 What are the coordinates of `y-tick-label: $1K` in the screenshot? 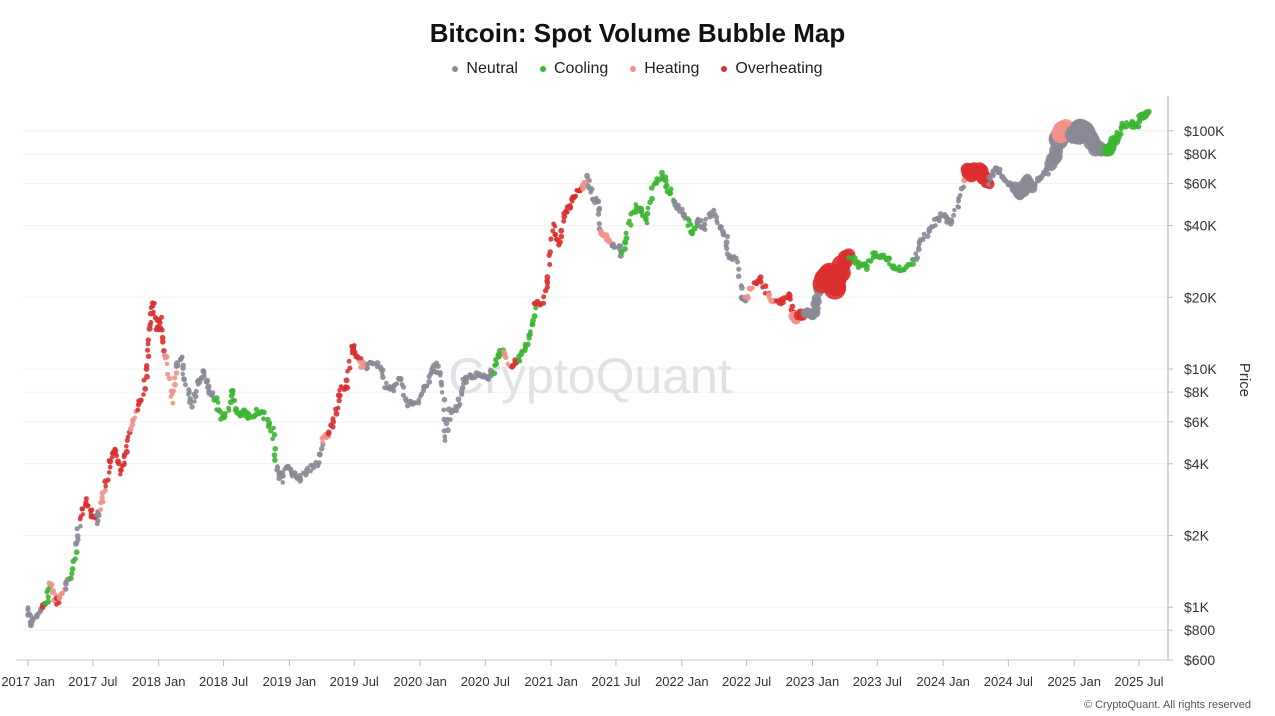 It's located at (1197, 607).